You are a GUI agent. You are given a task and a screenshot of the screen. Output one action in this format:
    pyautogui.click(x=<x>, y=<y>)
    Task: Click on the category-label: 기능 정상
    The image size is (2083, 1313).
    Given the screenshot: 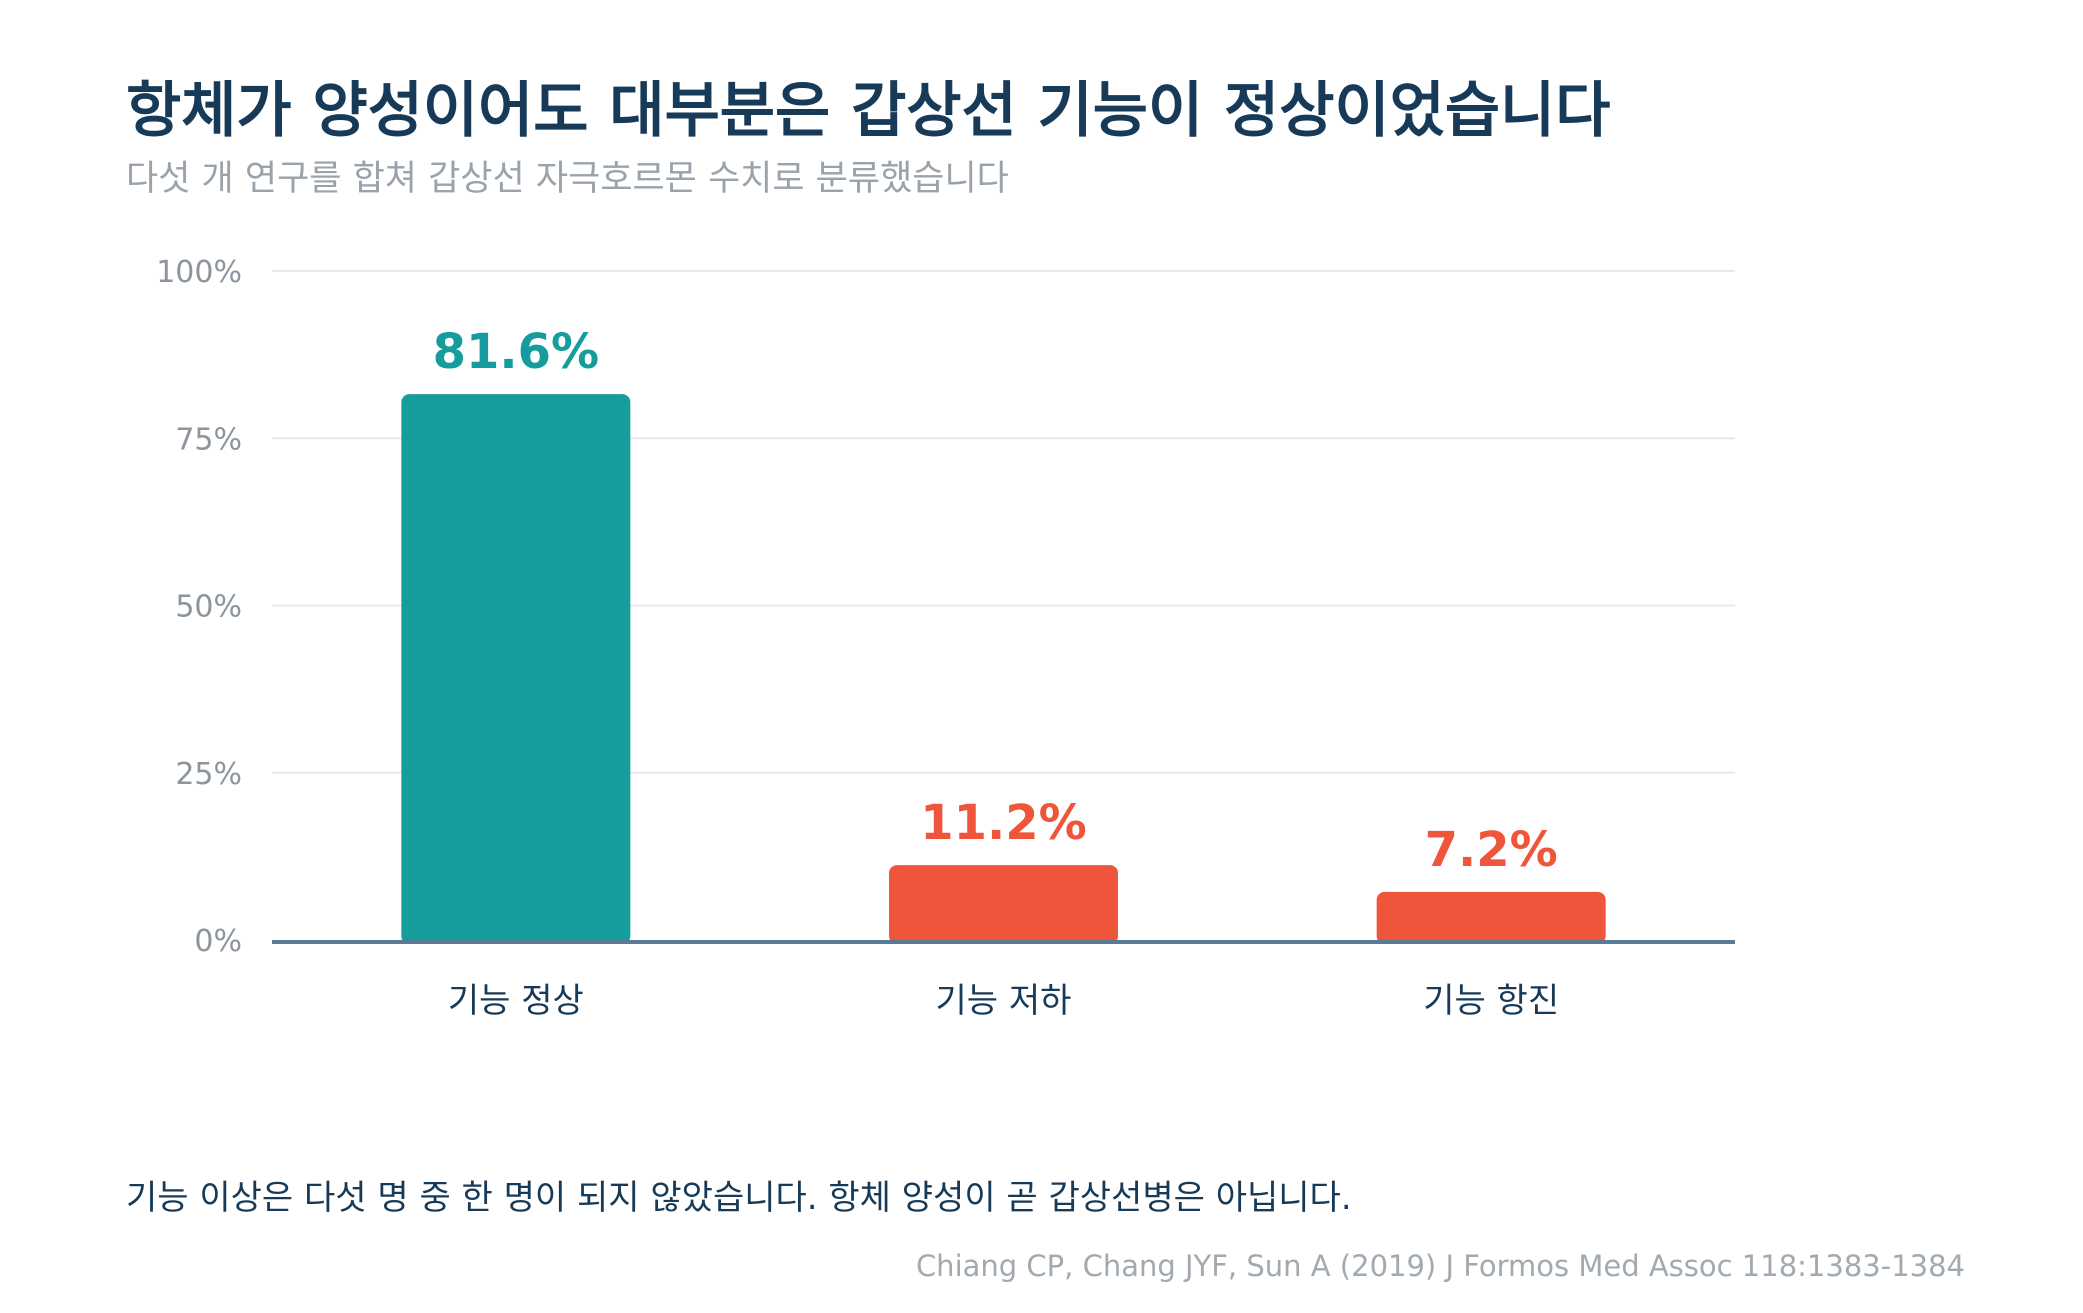 What is the action you would take?
    pyautogui.click(x=516, y=1001)
    